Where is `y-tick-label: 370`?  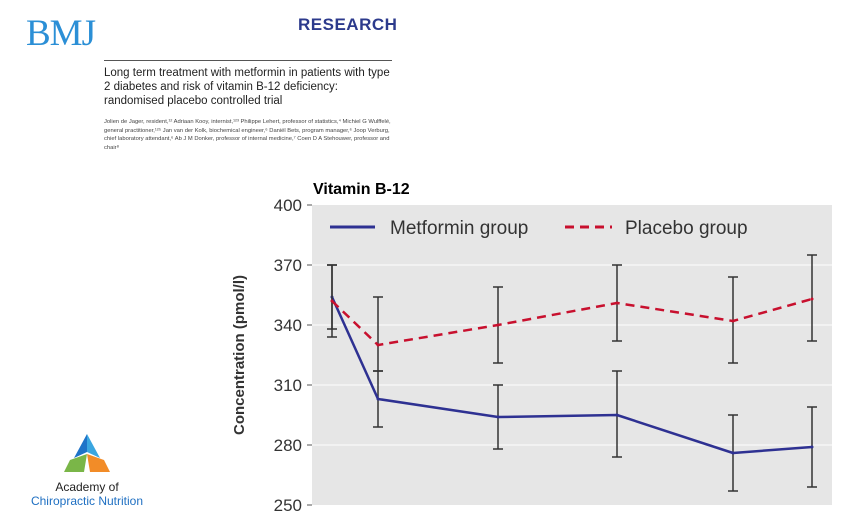
y-tick-label: 370 is located at coordinates (288, 265).